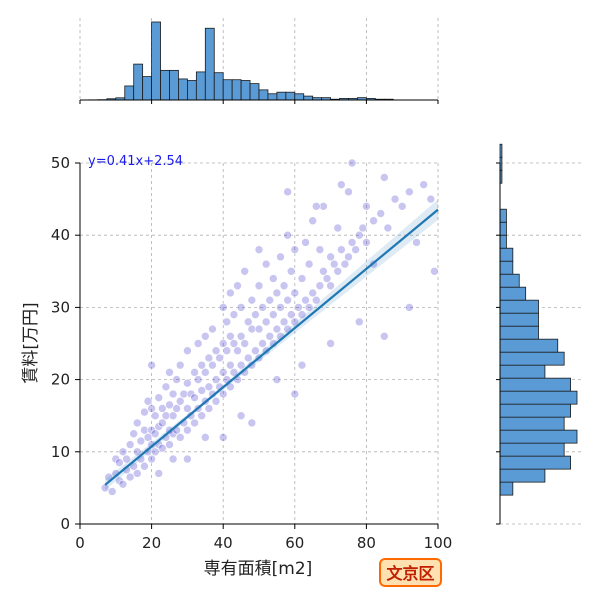 Image resolution: width=600 pixels, height=600 pixels. I want to click on regression-equation: y=0.41x+2.54, so click(135, 161).